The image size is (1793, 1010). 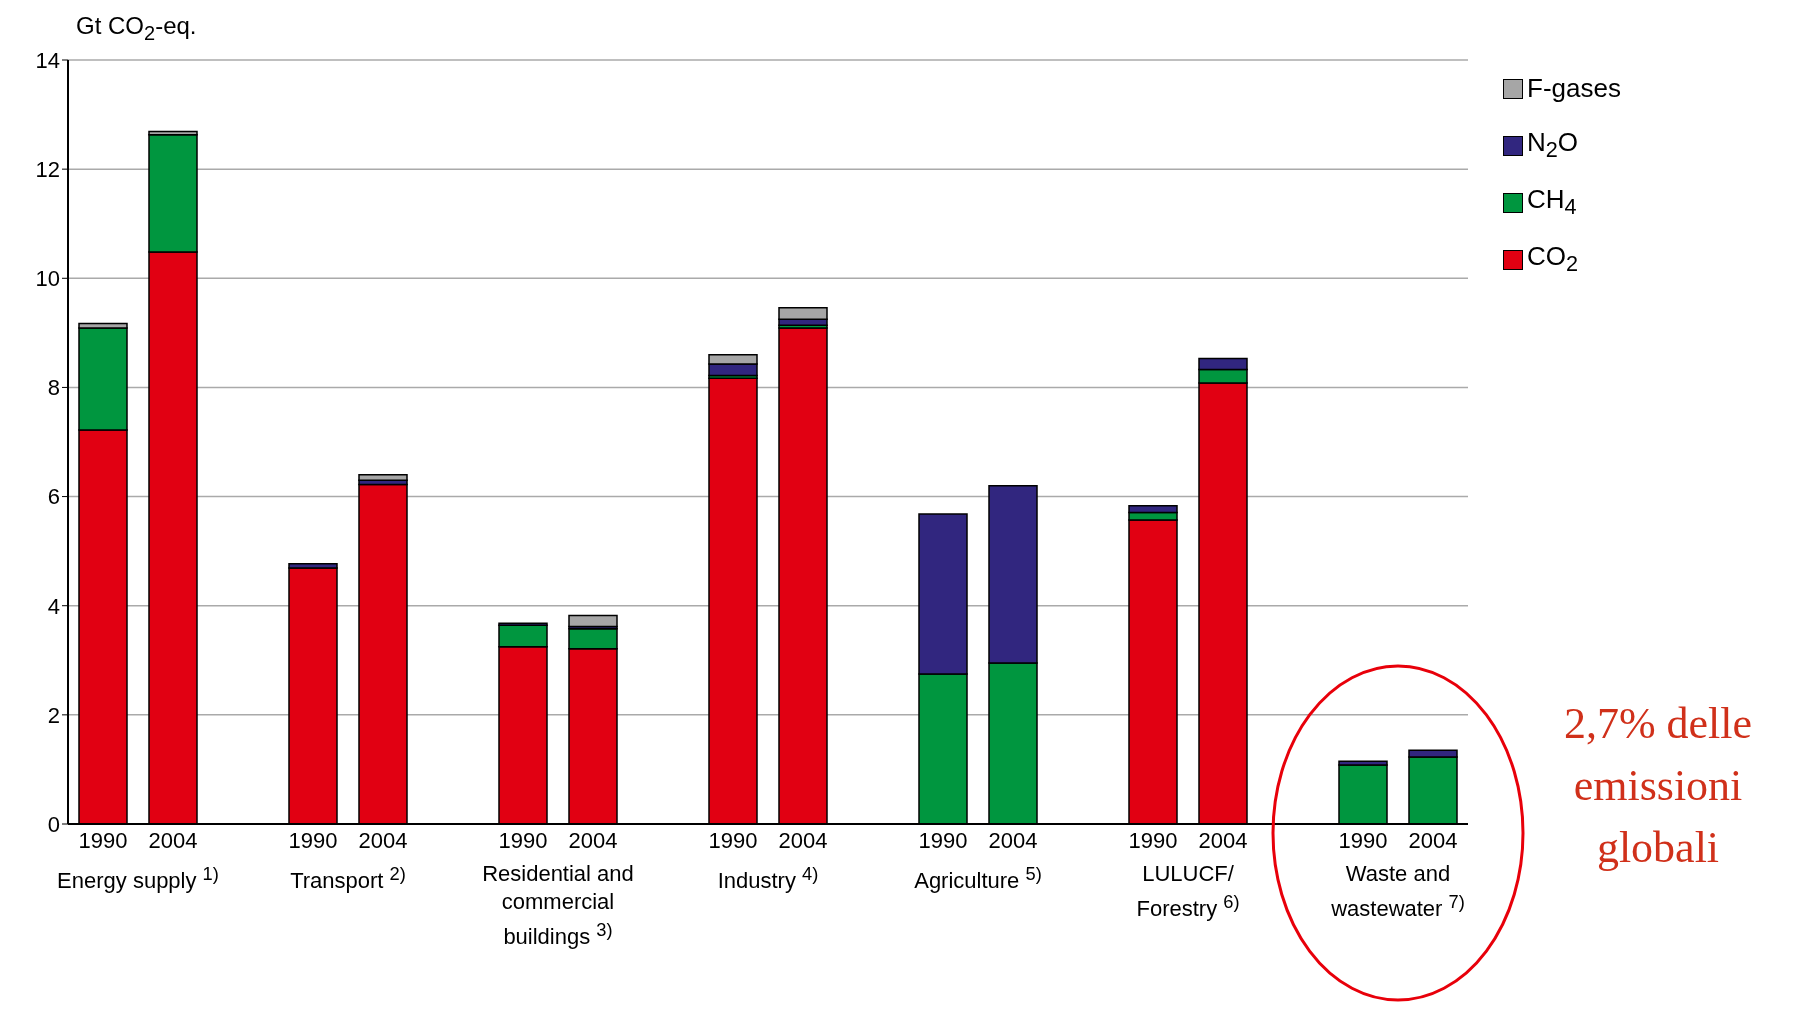 What do you see at coordinates (47, 279) in the screenshot?
I see `y-tick-label: 10` at bounding box center [47, 279].